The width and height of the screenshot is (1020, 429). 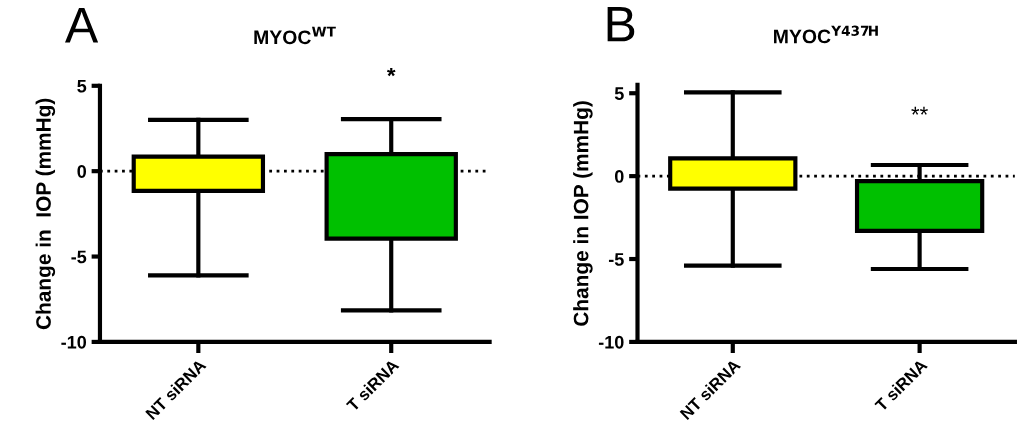 I want to click on text: A, so click(x=81, y=25).